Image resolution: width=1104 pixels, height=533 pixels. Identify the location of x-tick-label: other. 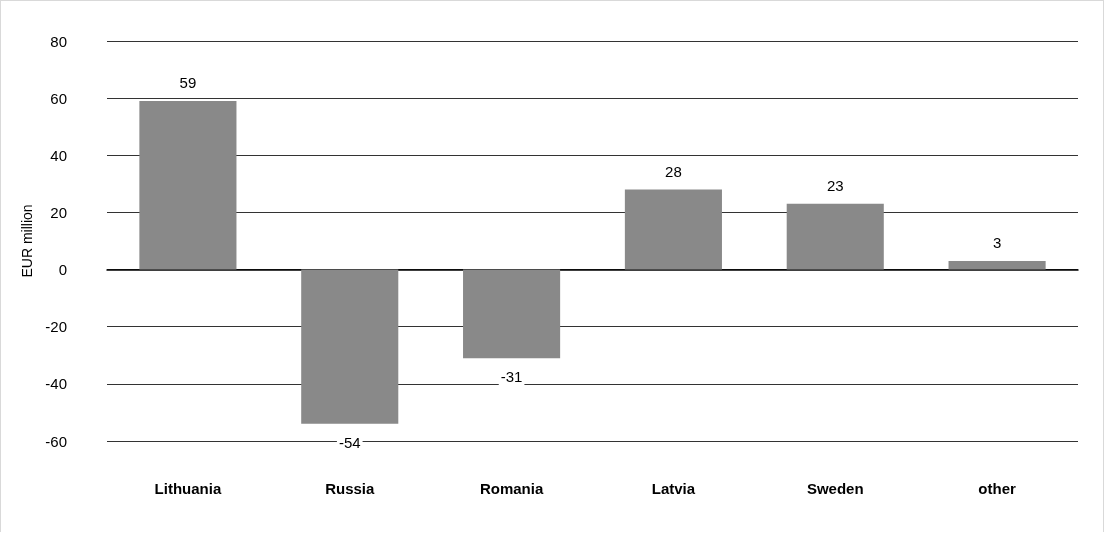
(997, 488).